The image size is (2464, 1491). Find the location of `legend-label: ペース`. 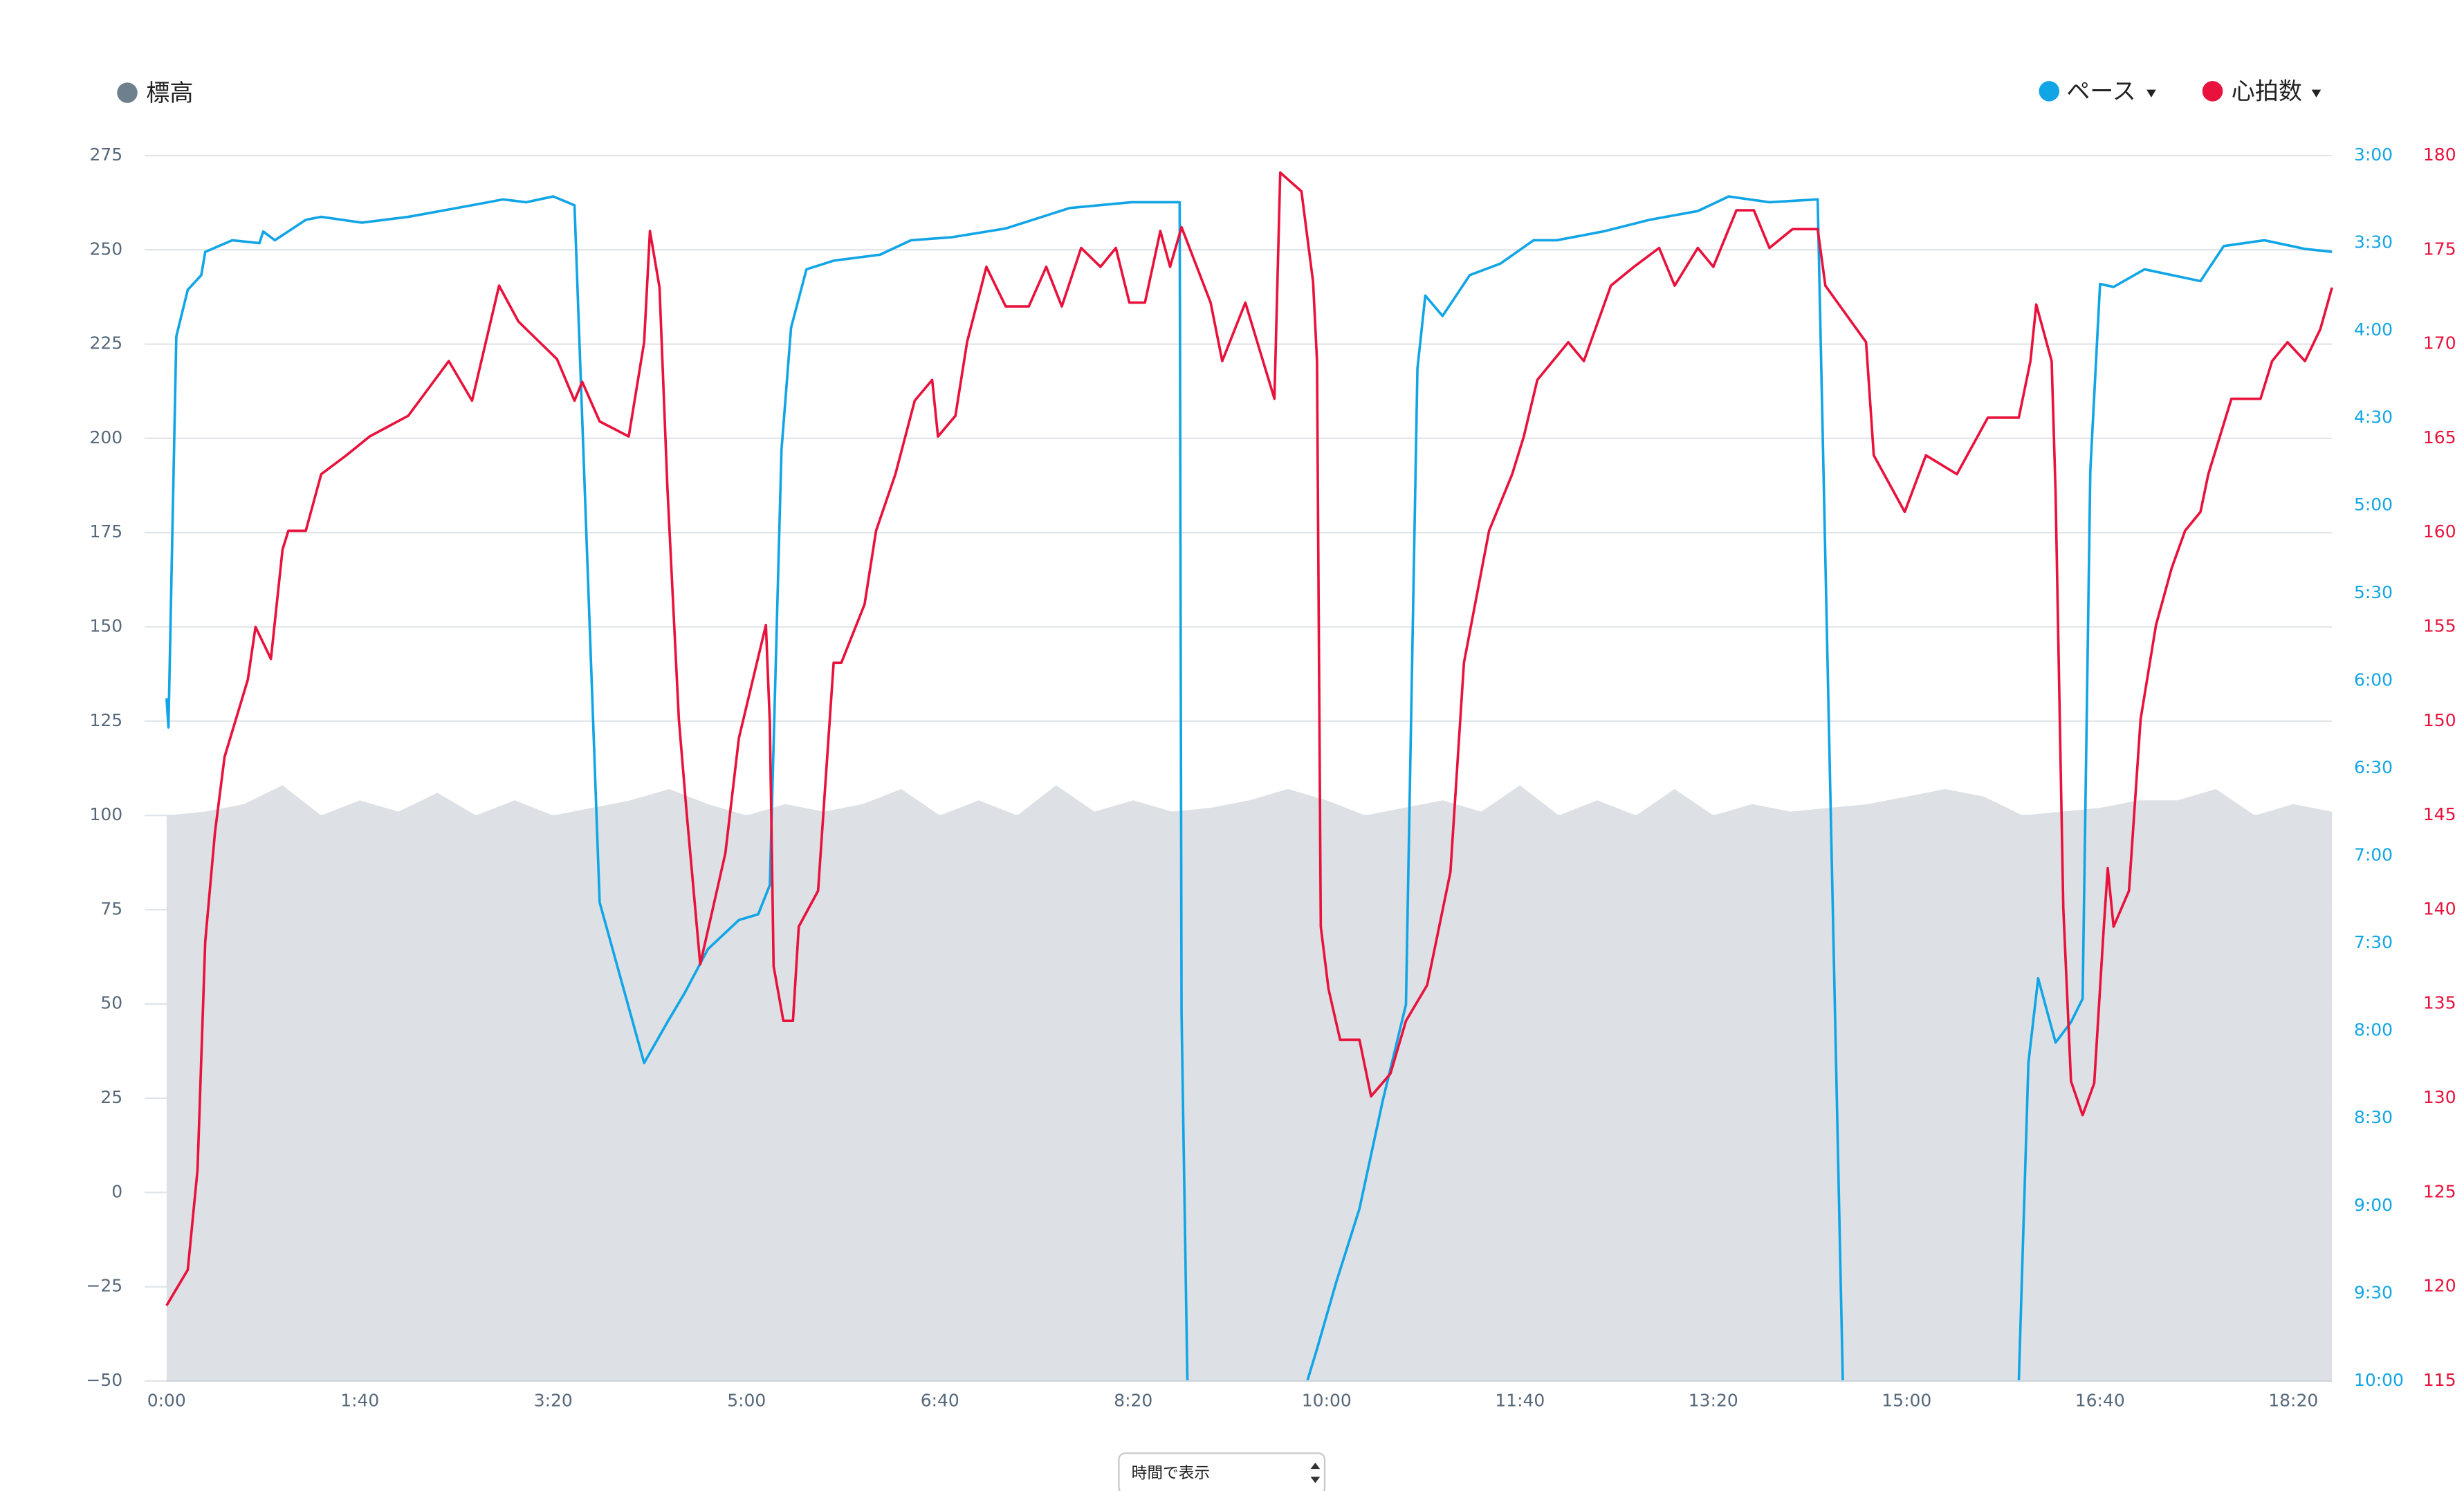

legend-label: ペース is located at coordinates (2100, 92).